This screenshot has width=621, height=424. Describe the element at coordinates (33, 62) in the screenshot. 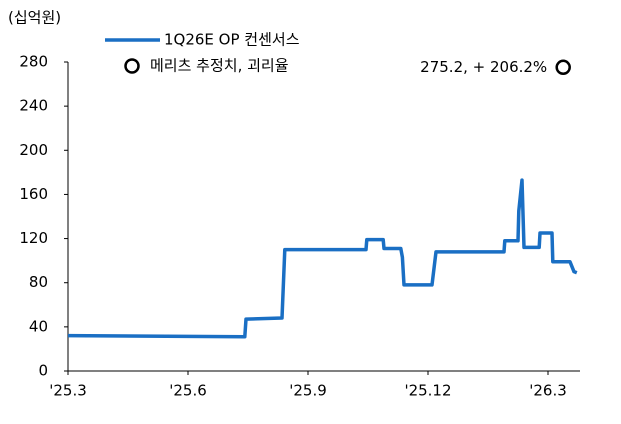

I see `y-tick-label: 280` at that location.